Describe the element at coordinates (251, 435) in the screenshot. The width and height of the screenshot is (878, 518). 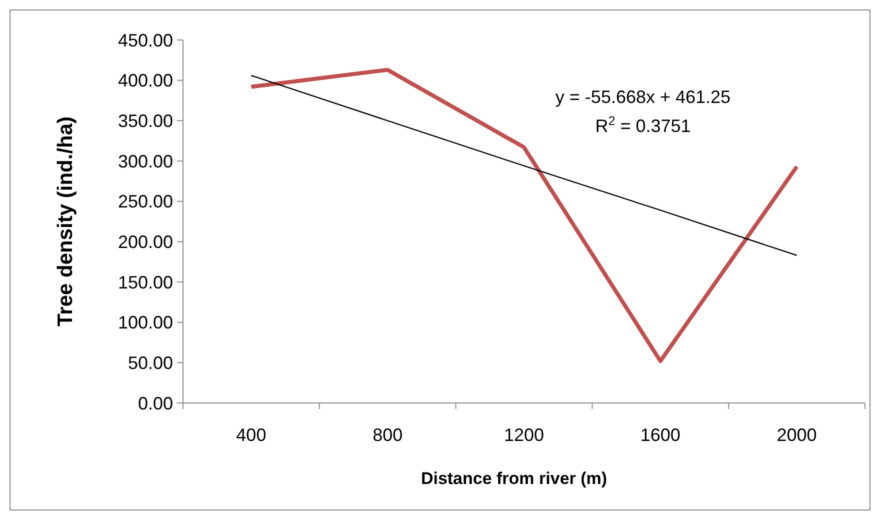
I see `x-tick-label: 400` at that location.